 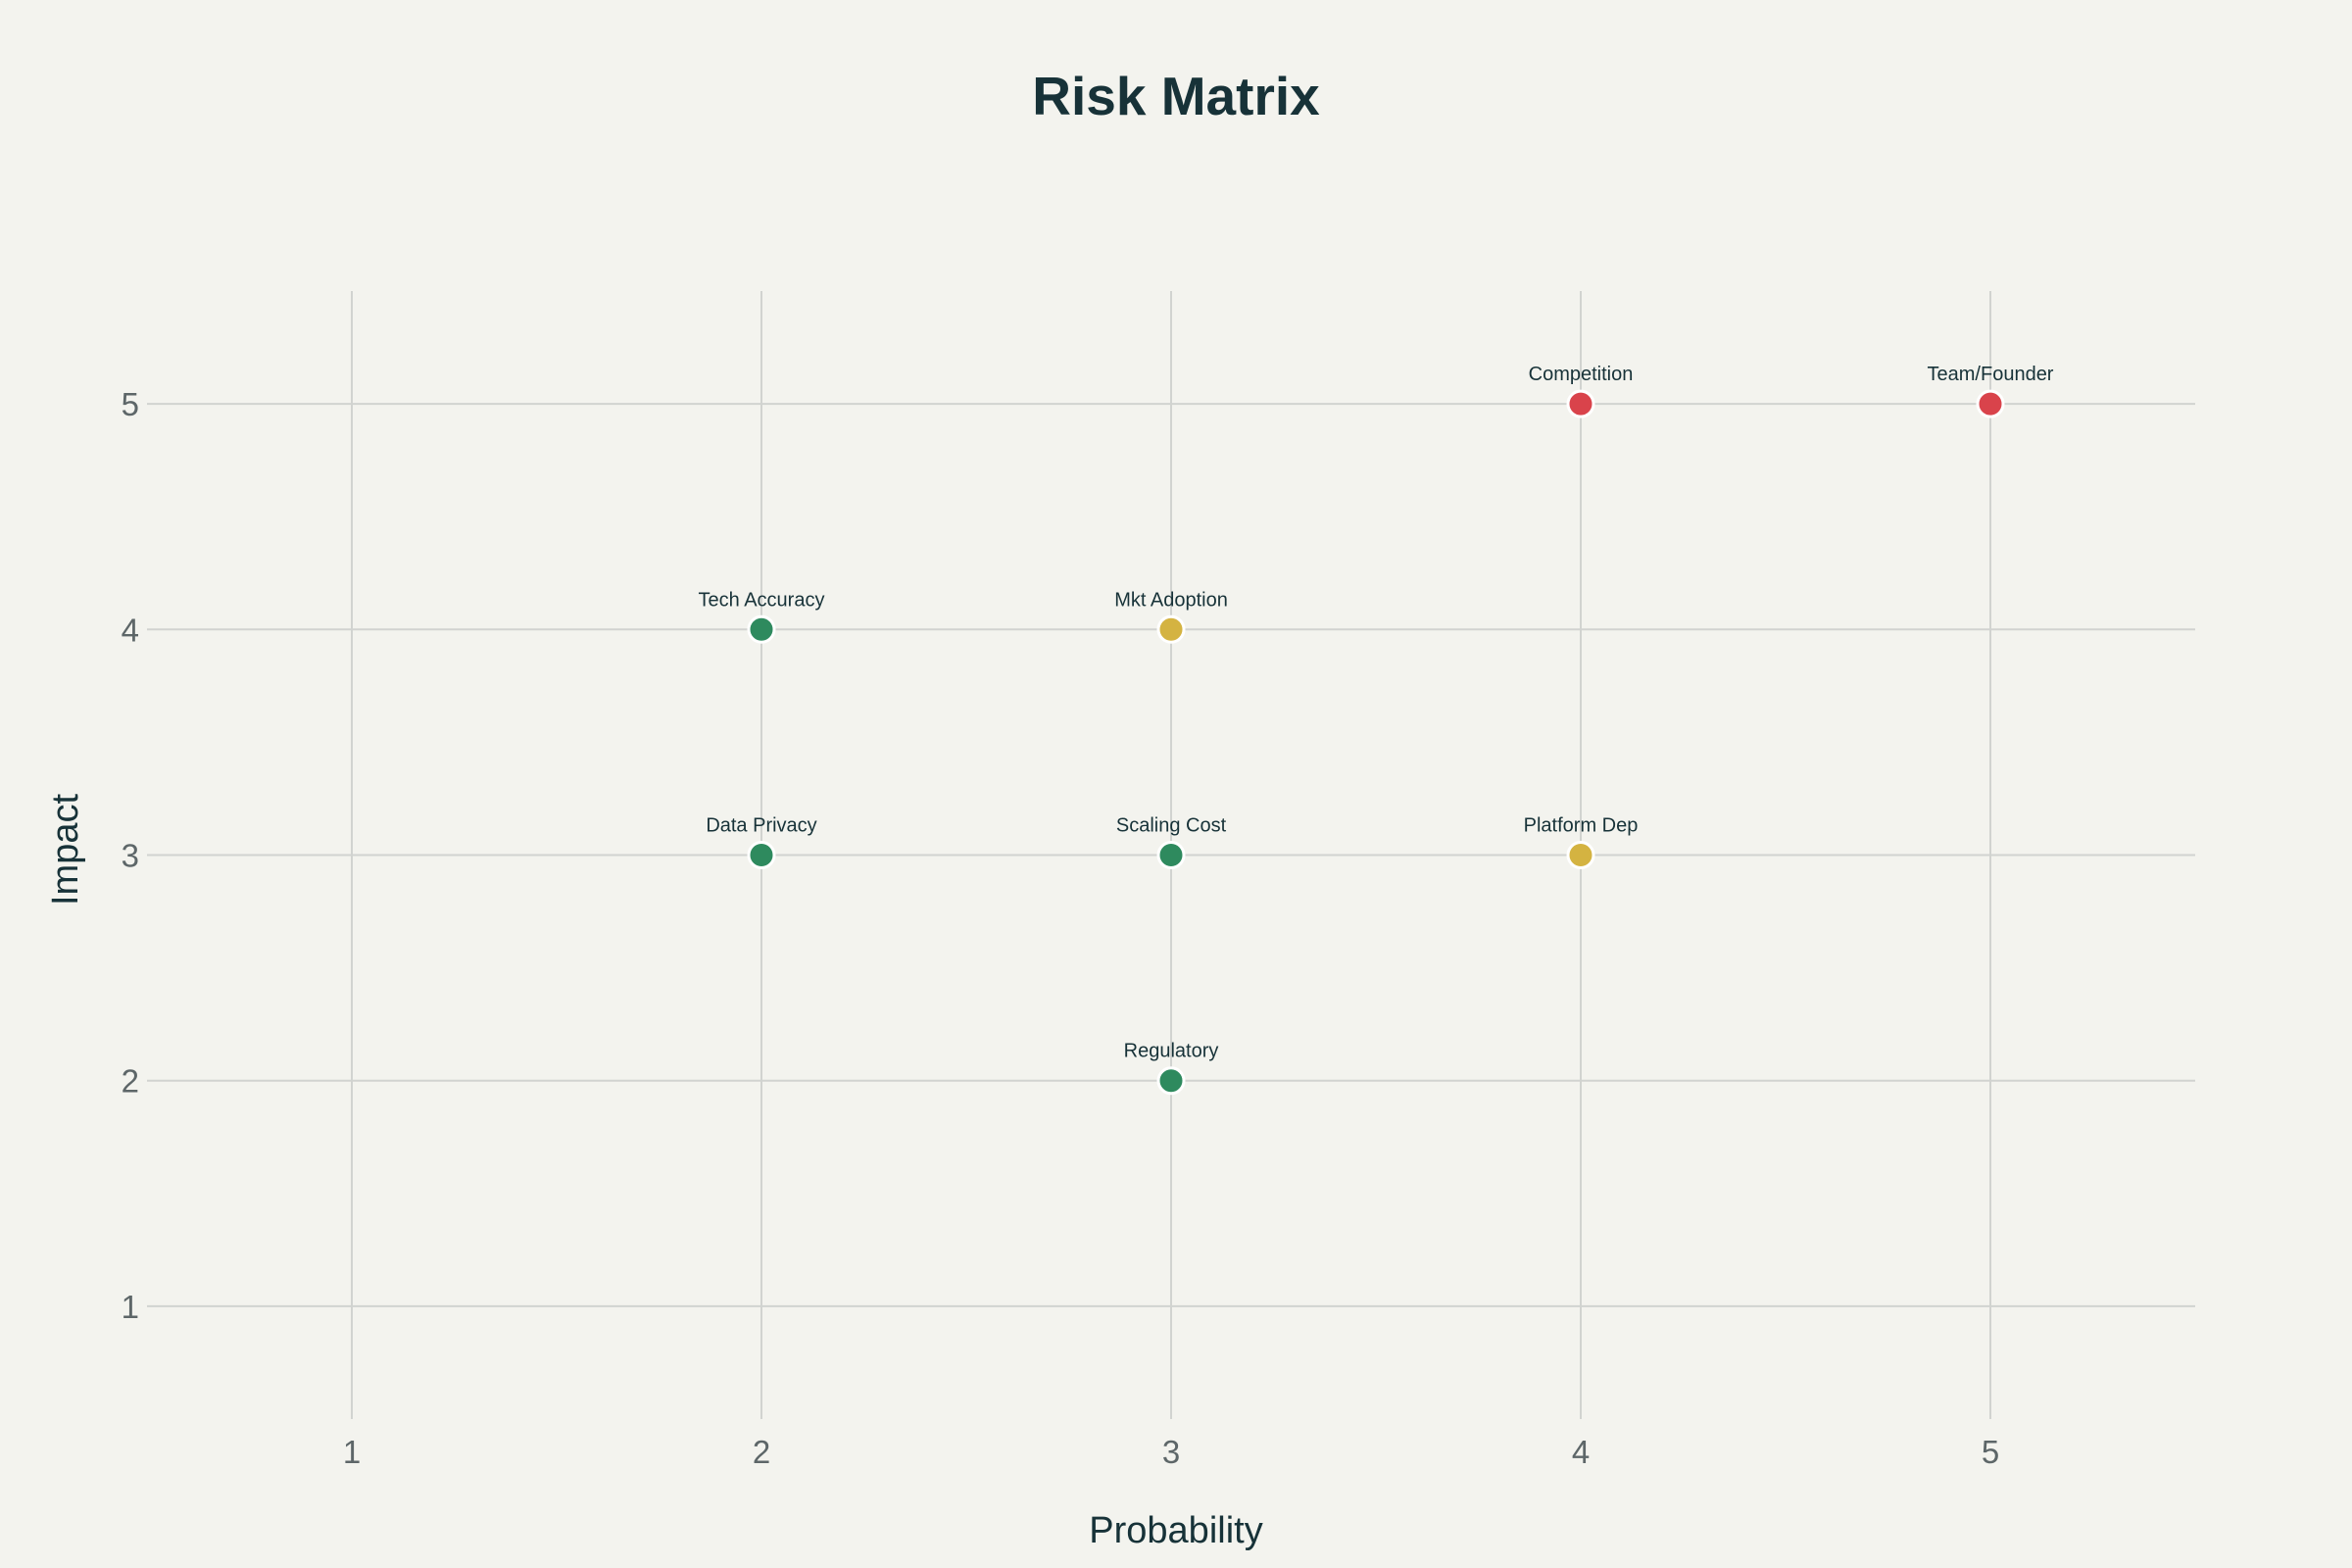 I want to click on x-tick-label: 4, so click(x=1581, y=1452).